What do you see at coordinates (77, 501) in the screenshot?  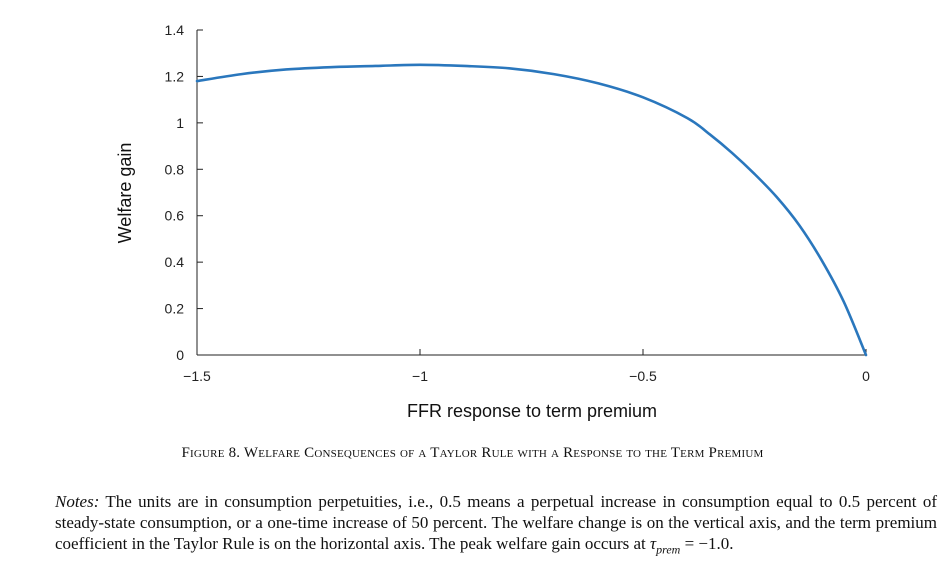 I see `notes-lead: Notes:` at bounding box center [77, 501].